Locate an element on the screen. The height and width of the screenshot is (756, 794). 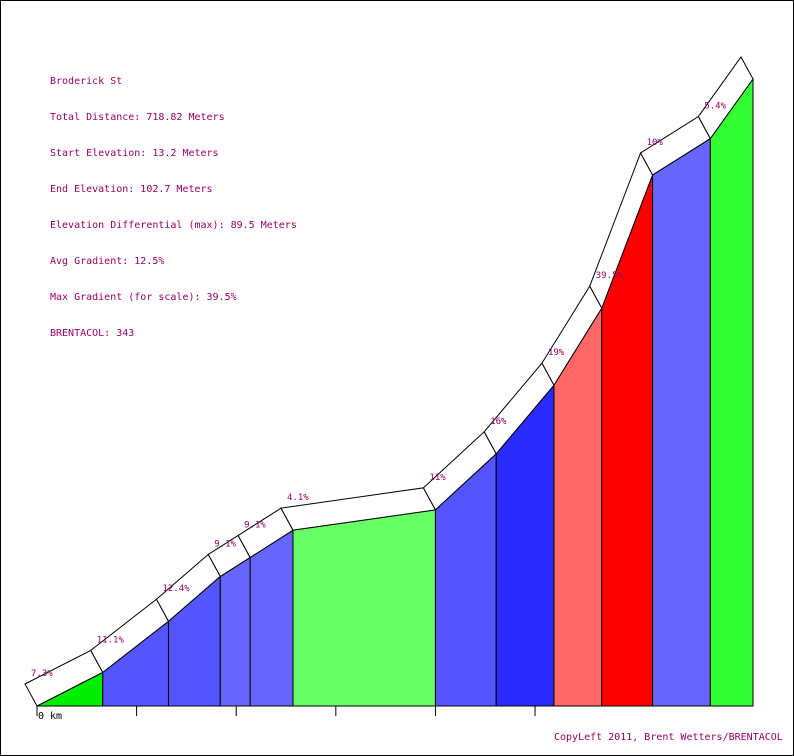
gradient-label: 16% is located at coordinates (498, 422).